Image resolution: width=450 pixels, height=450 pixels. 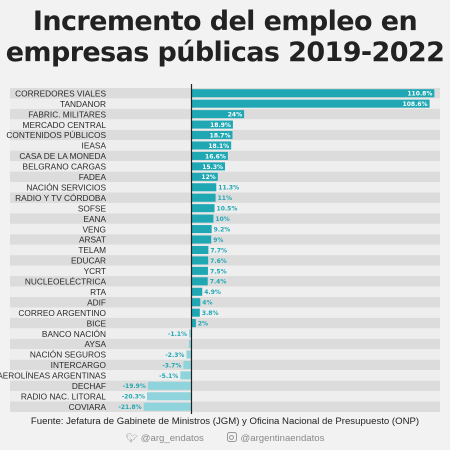 What do you see at coordinates (172, 438) in the screenshot?
I see `twitter-handle-text: @arg_endatos` at bounding box center [172, 438].